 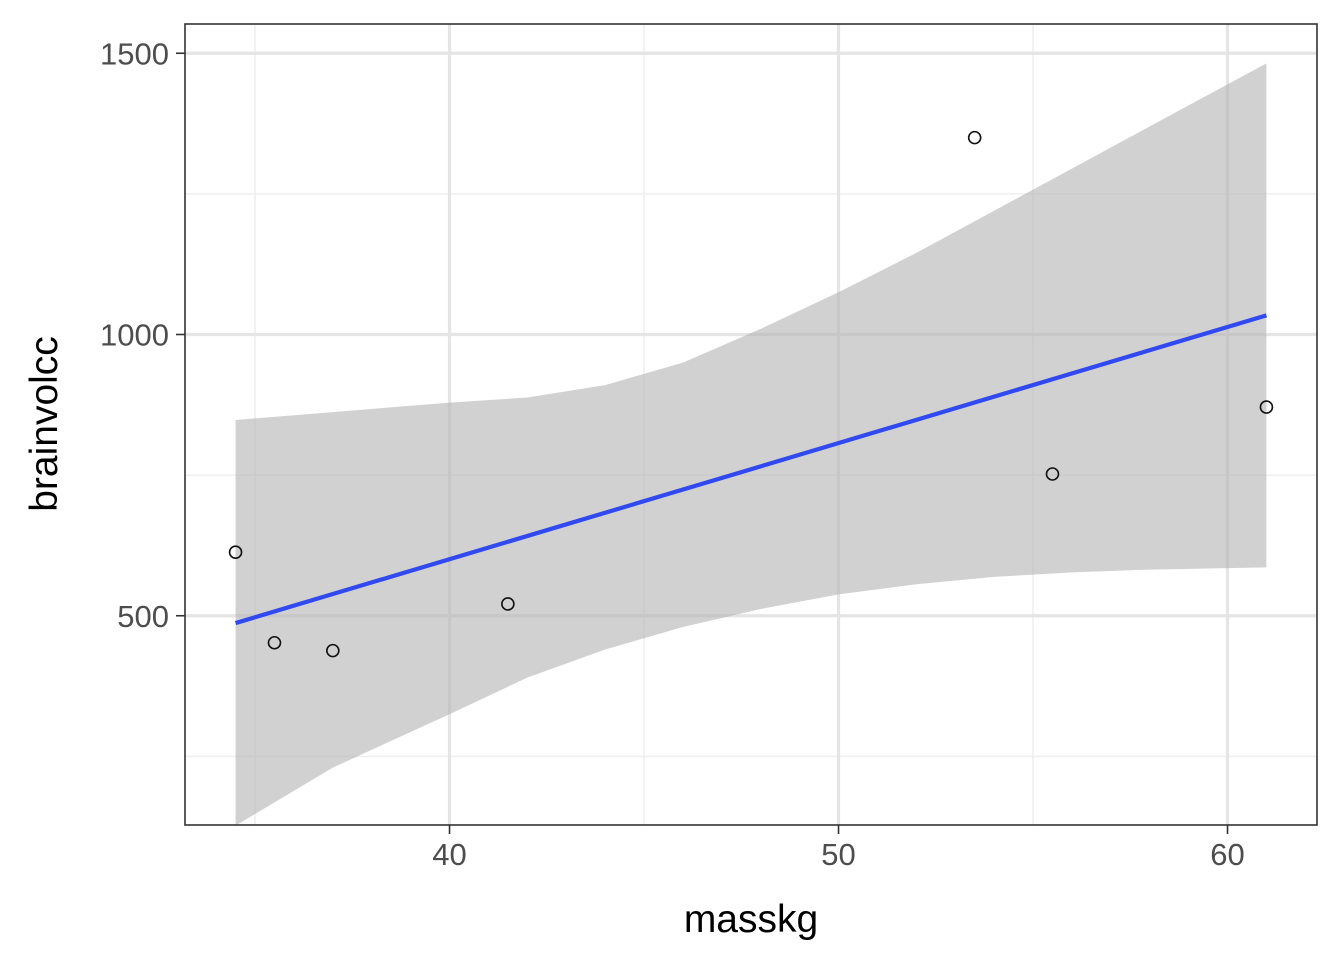 I want to click on y-axis-ticks: 500 1000 1500, so click(x=142, y=335).